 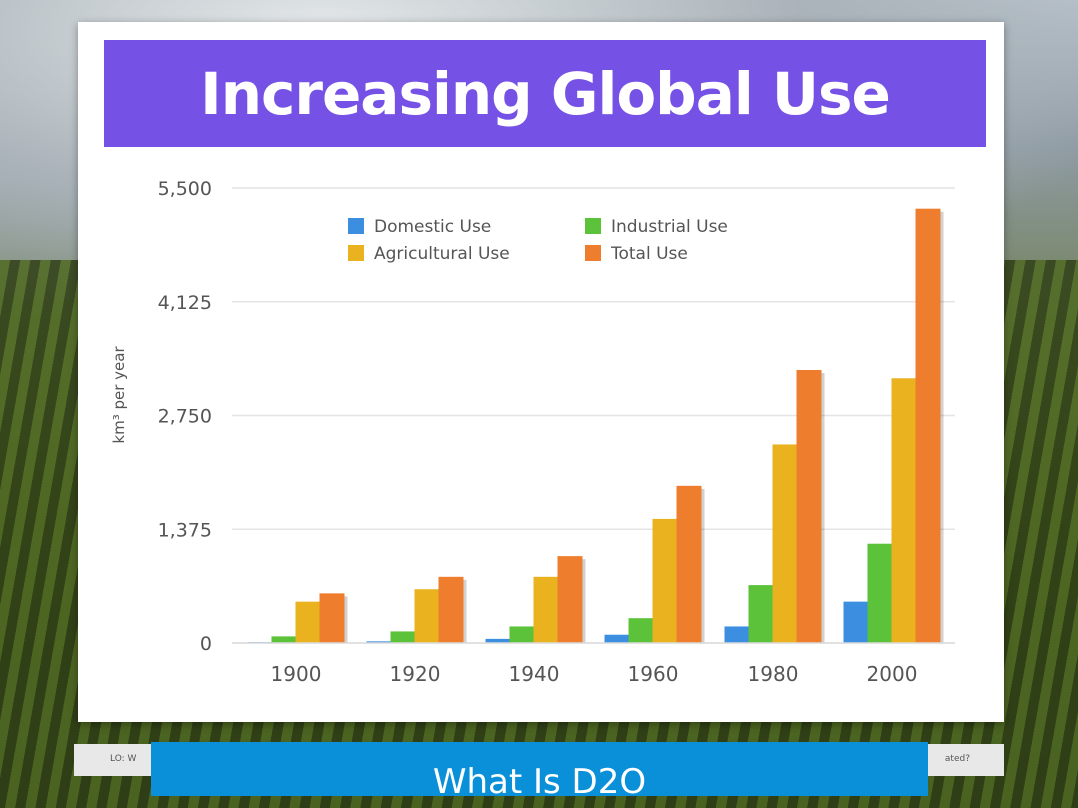 I want to click on bar-agricultural-use-1960, so click(x=665, y=580).